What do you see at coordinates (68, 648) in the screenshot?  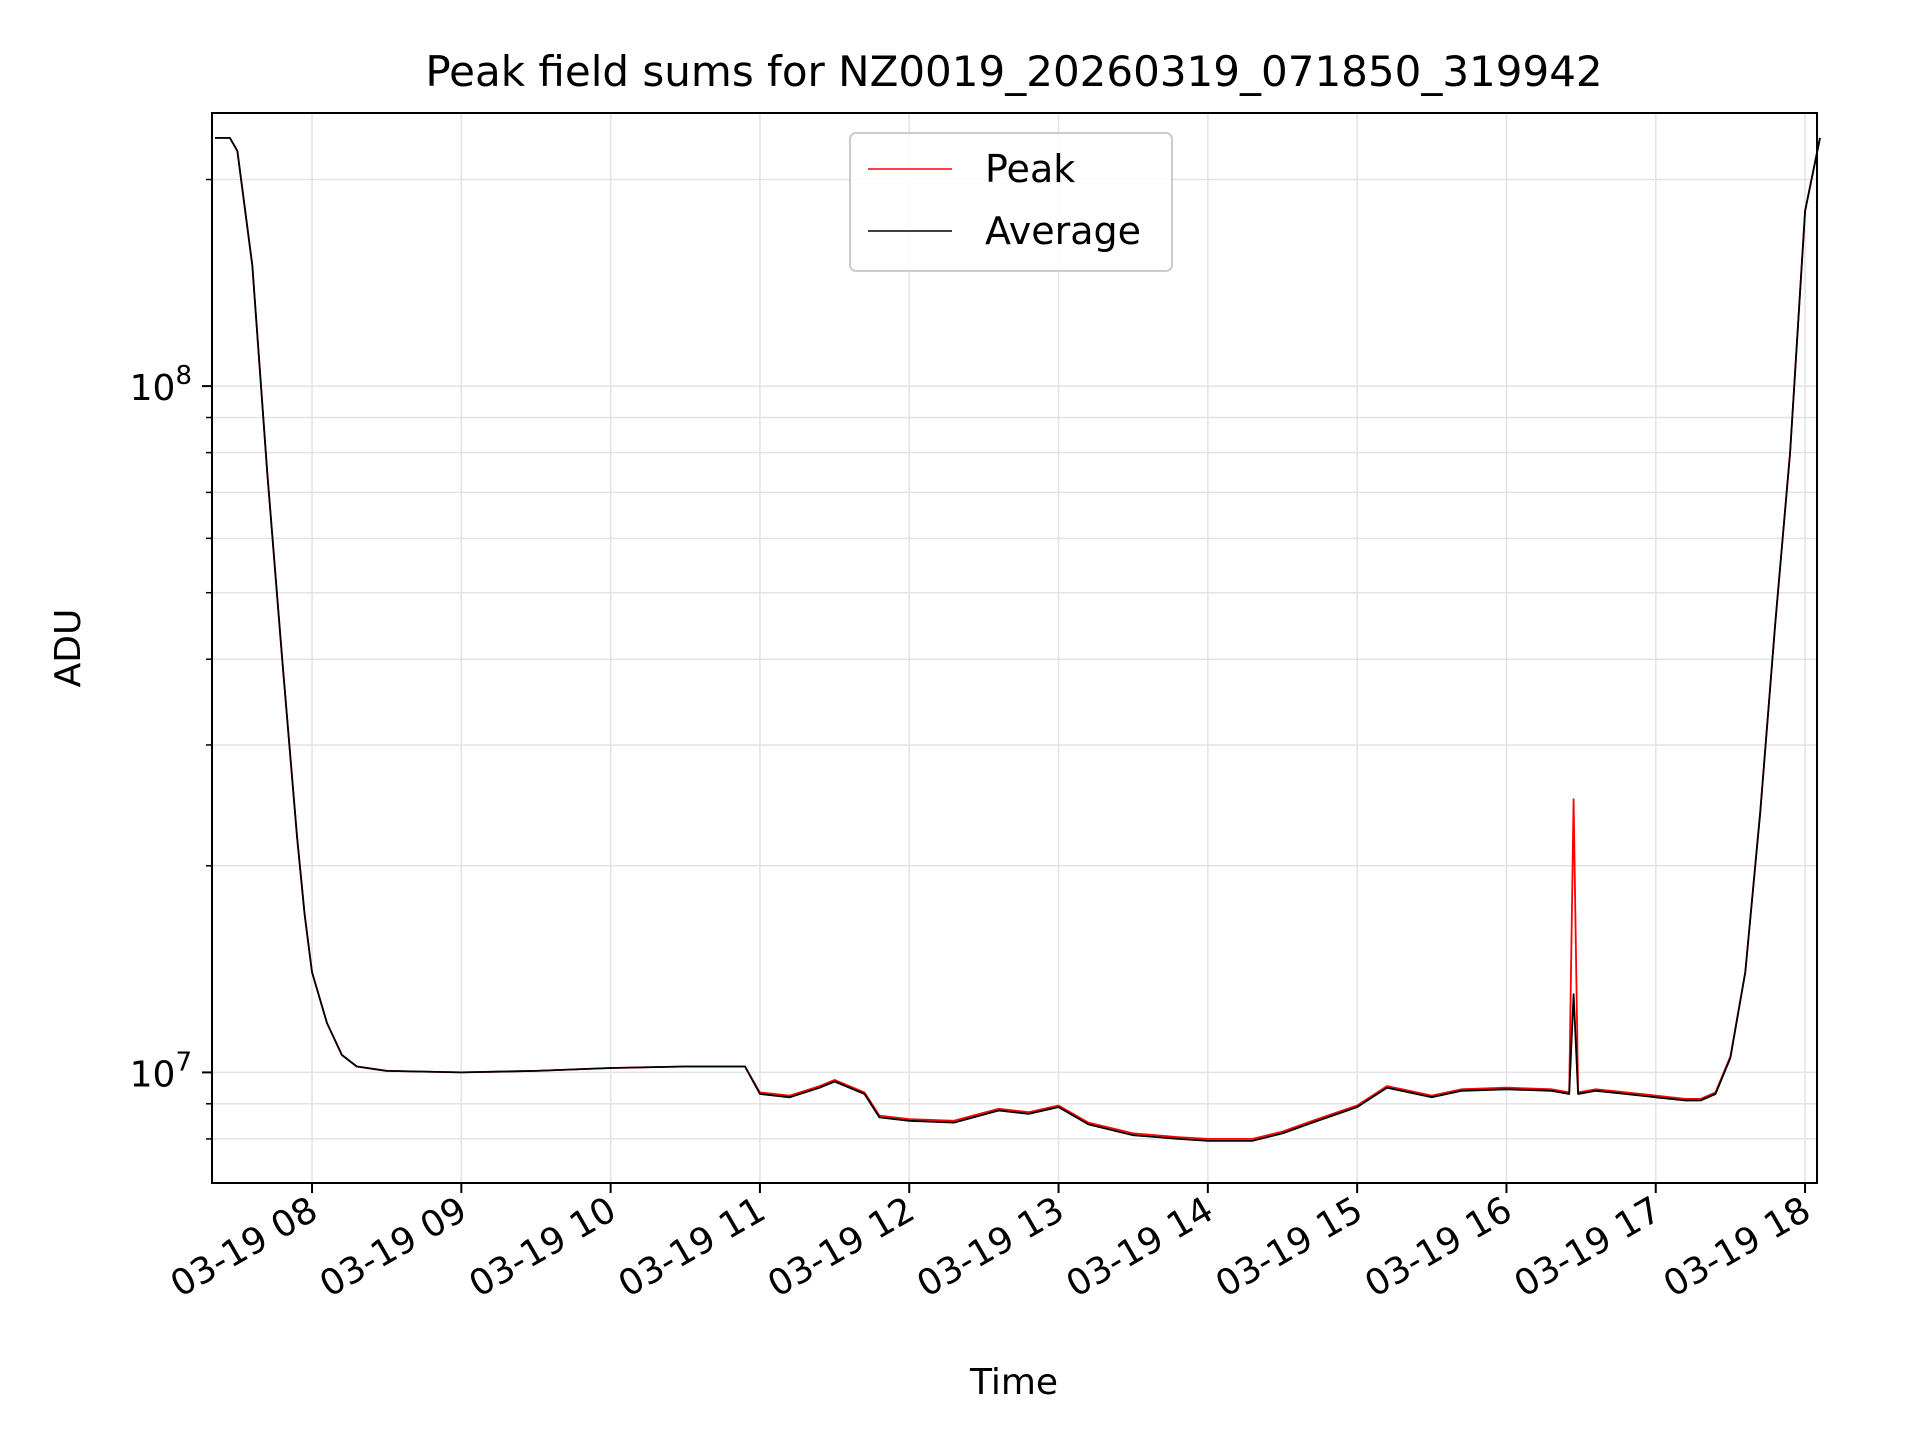 I see `y-axis-label: ADU` at bounding box center [68, 648].